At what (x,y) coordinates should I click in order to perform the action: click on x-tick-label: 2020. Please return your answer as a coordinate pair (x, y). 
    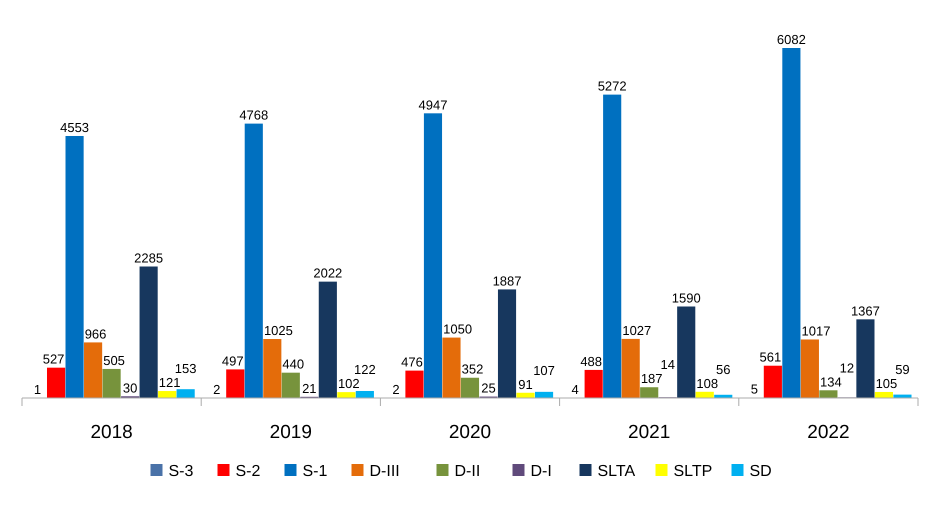
    Looking at the image, I should click on (470, 432).